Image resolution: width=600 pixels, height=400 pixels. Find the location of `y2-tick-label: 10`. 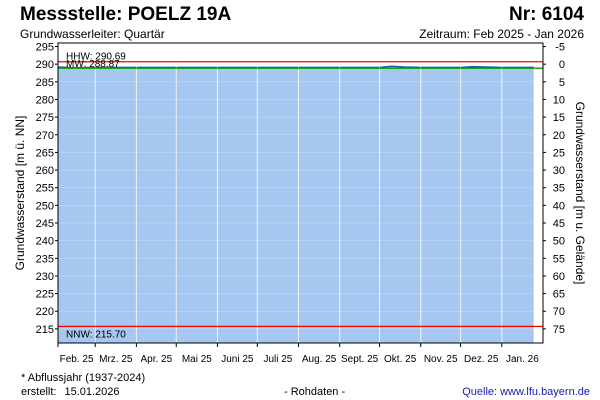

y2-tick-label: 10 is located at coordinates (559, 100).